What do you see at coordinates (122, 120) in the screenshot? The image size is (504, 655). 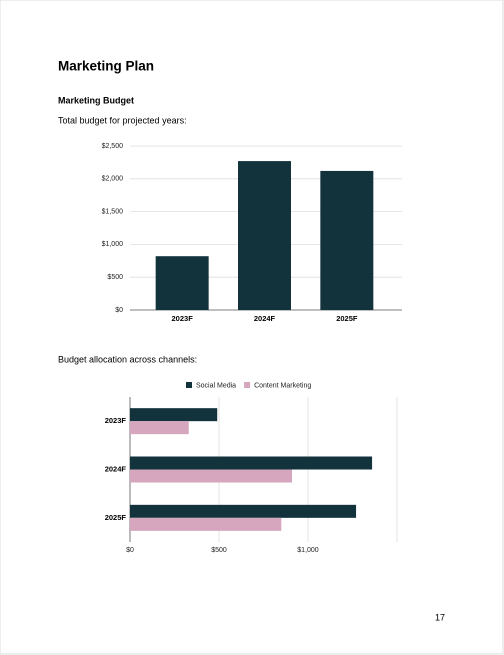 I see `caption: Total budget for projected years:` at bounding box center [122, 120].